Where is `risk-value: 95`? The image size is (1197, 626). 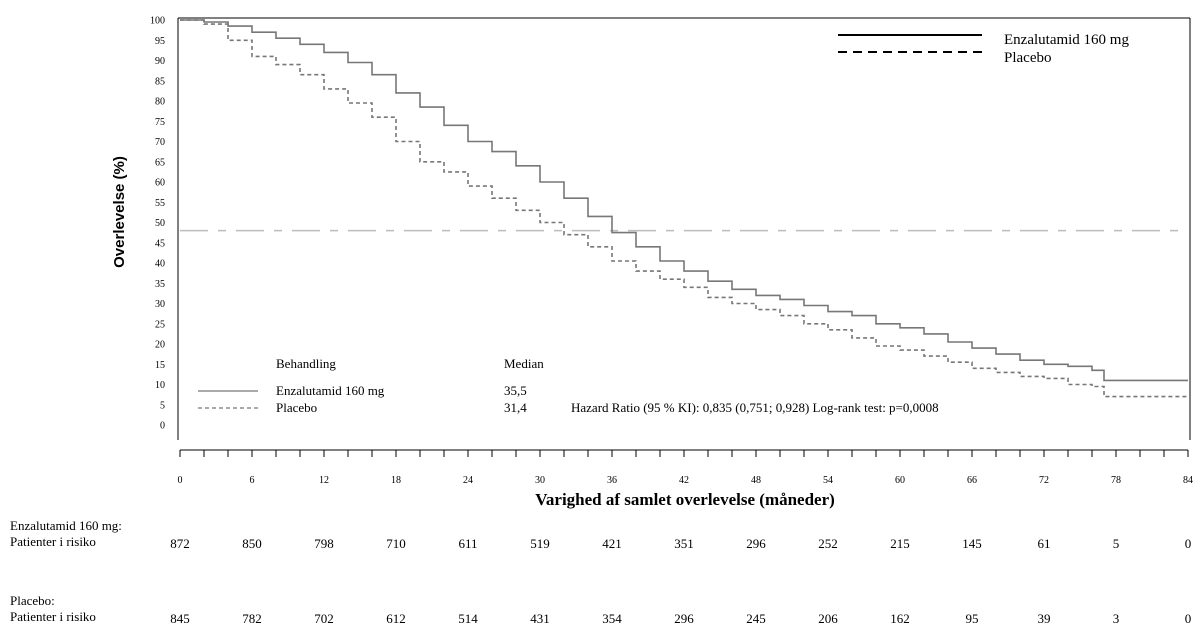 risk-value: 95 is located at coordinates (972, 618).